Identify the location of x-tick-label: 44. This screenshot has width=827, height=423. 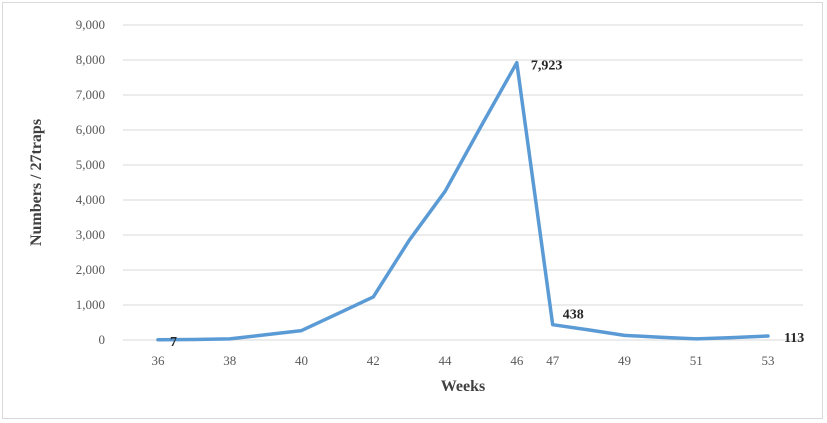
(446, 360).